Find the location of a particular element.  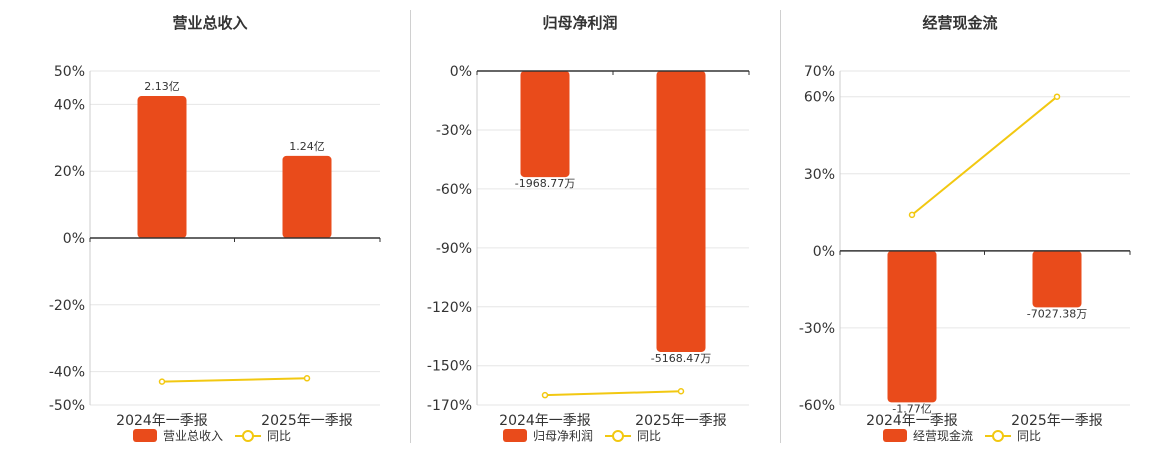

y-tick-label: 60% is located at coordinates (819, 98).